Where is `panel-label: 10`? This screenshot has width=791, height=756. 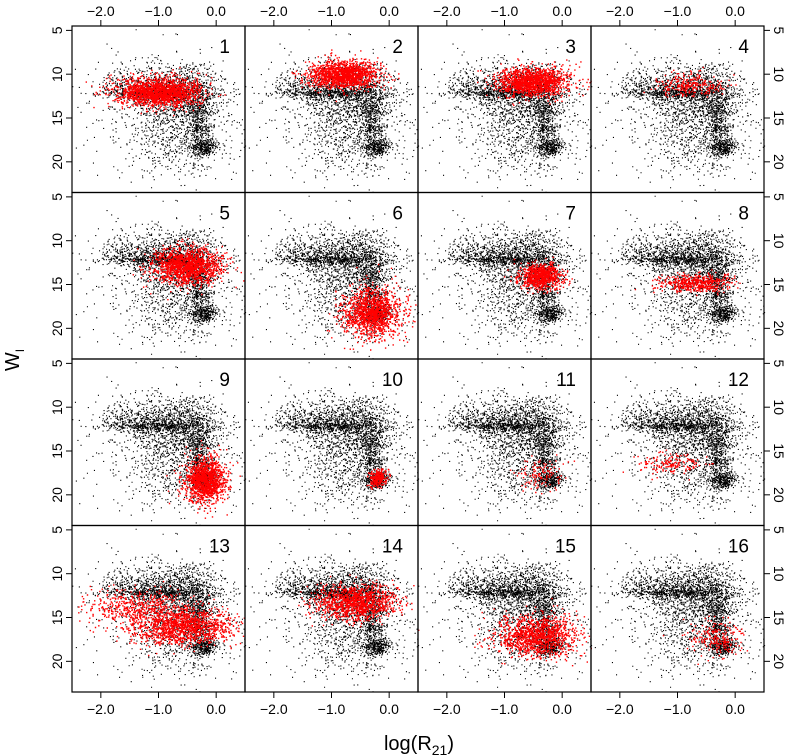 panel-label: 10 is located at coordinates (392, 380).